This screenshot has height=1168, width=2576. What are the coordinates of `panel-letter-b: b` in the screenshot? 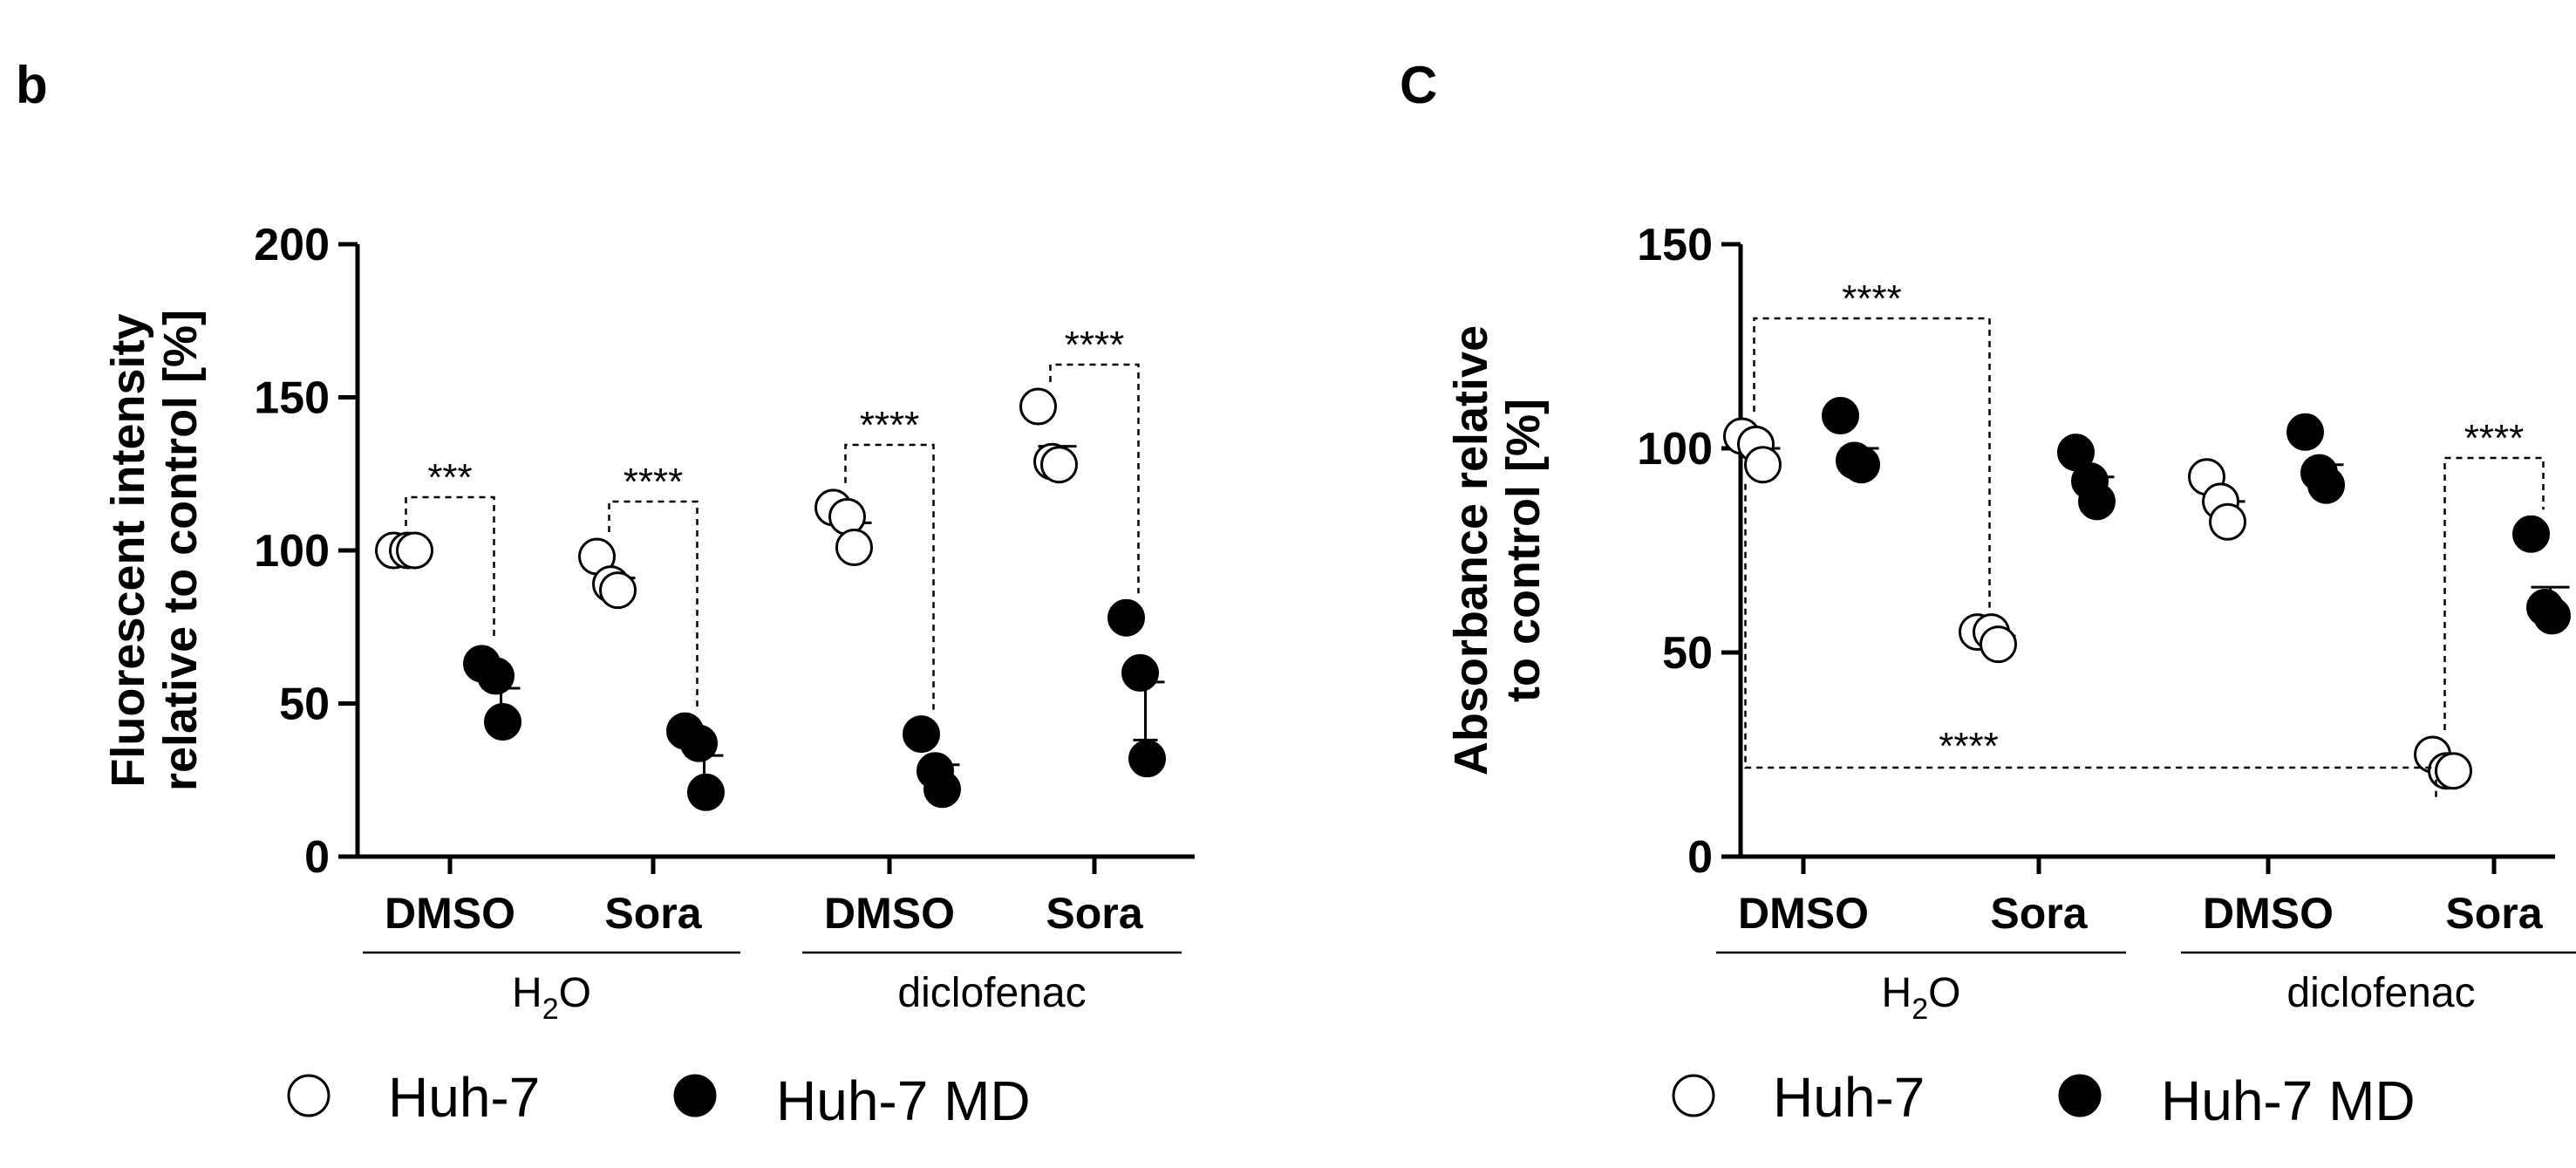 It's located at (32, 85).